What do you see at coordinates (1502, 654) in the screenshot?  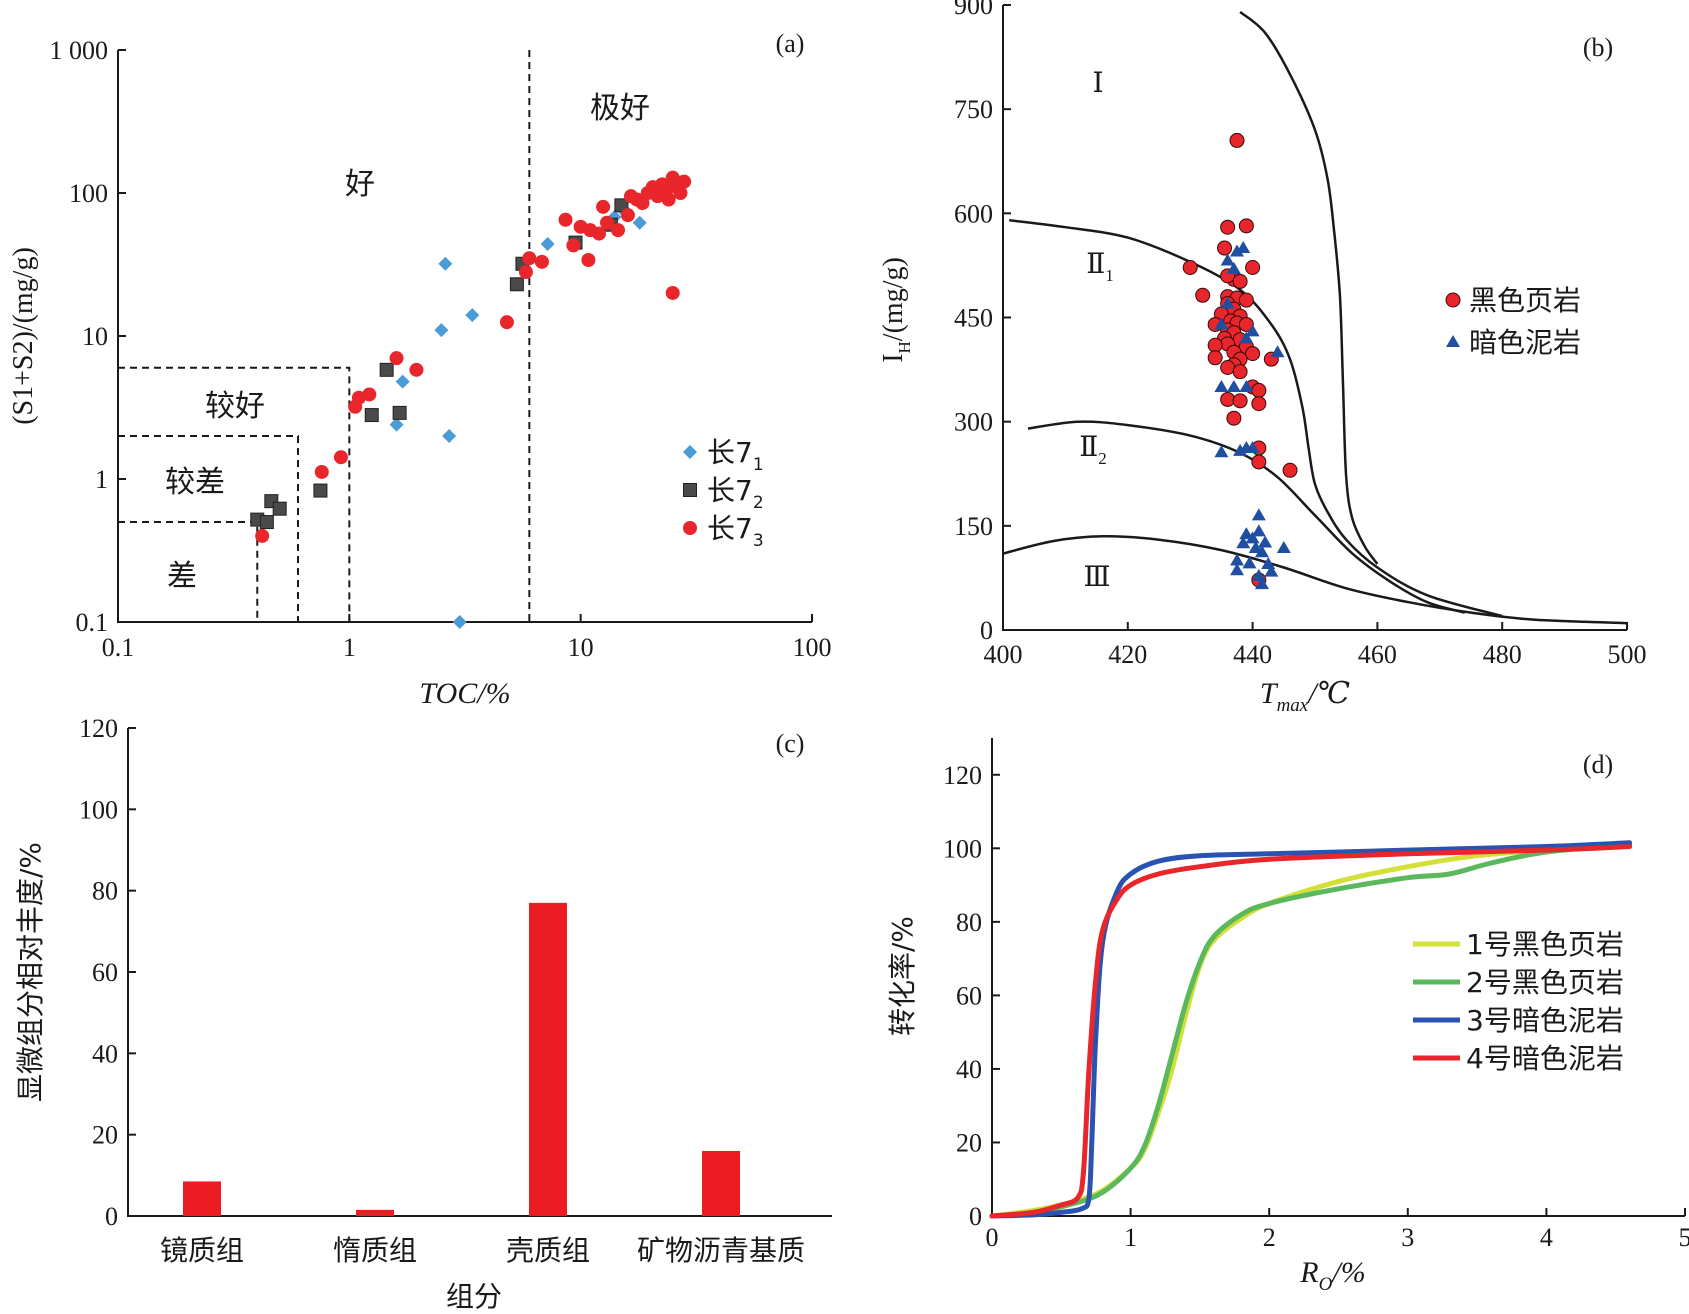 I see `panel-b-x-tick-label: 480` at bounding box center [1502, 654].